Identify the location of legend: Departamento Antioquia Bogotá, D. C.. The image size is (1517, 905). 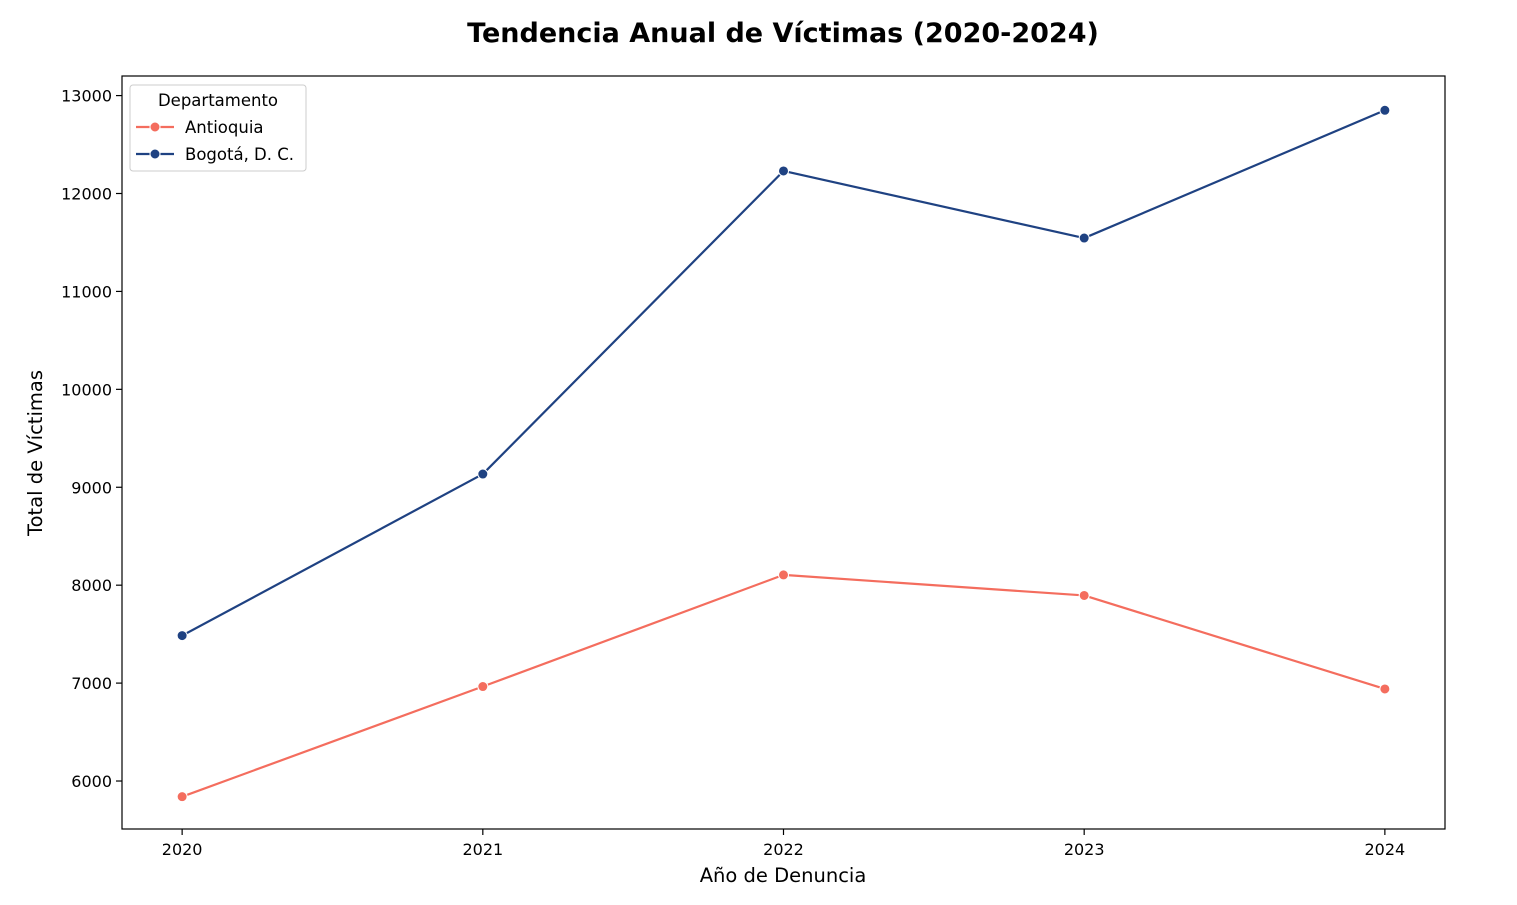
(218, 128).